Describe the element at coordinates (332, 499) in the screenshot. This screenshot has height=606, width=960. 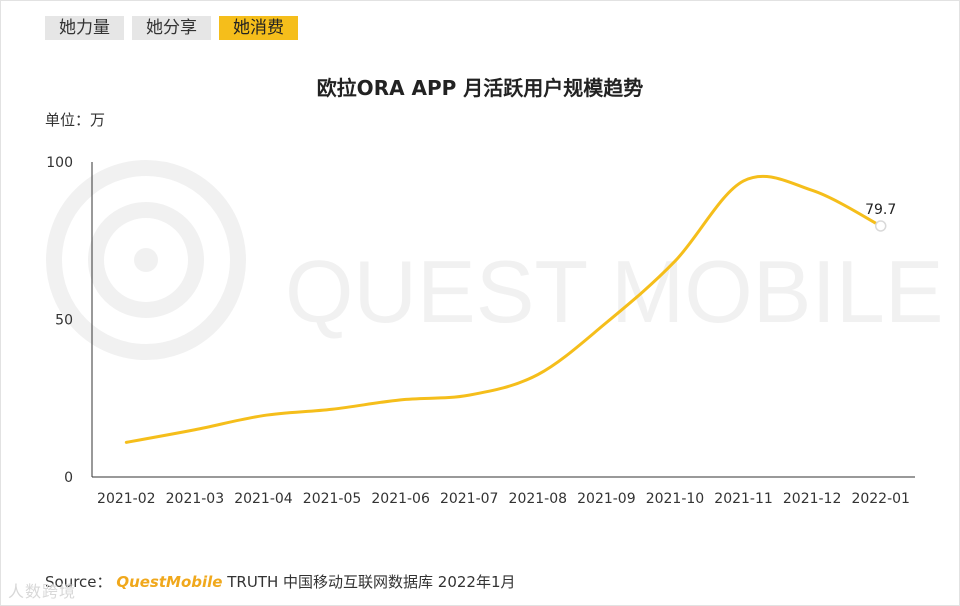
I see `x-tick-label: 2021-05` at that location.